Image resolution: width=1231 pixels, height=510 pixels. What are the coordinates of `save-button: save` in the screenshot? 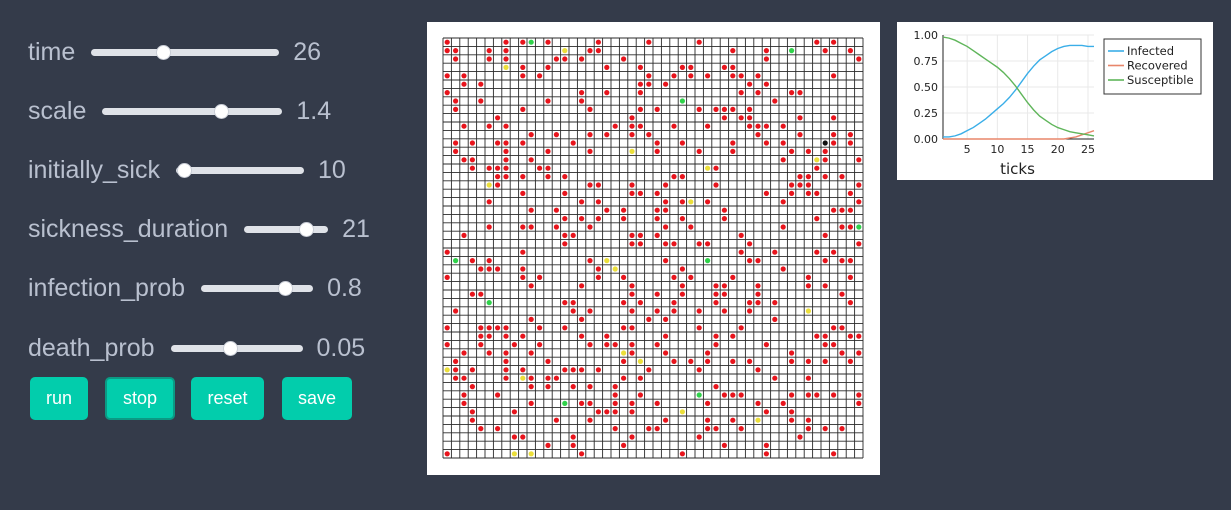 It's located at (317, 398).